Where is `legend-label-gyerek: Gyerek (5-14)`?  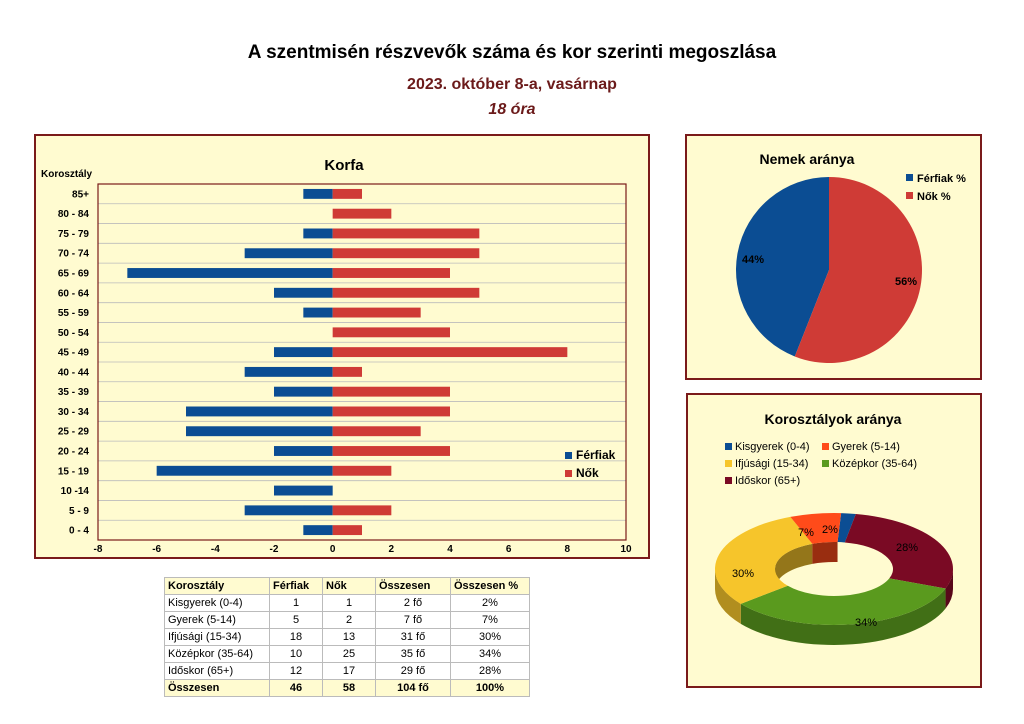
legend-label-gyerek: Gyerek (5-14) is located at coordinates (866, 447).